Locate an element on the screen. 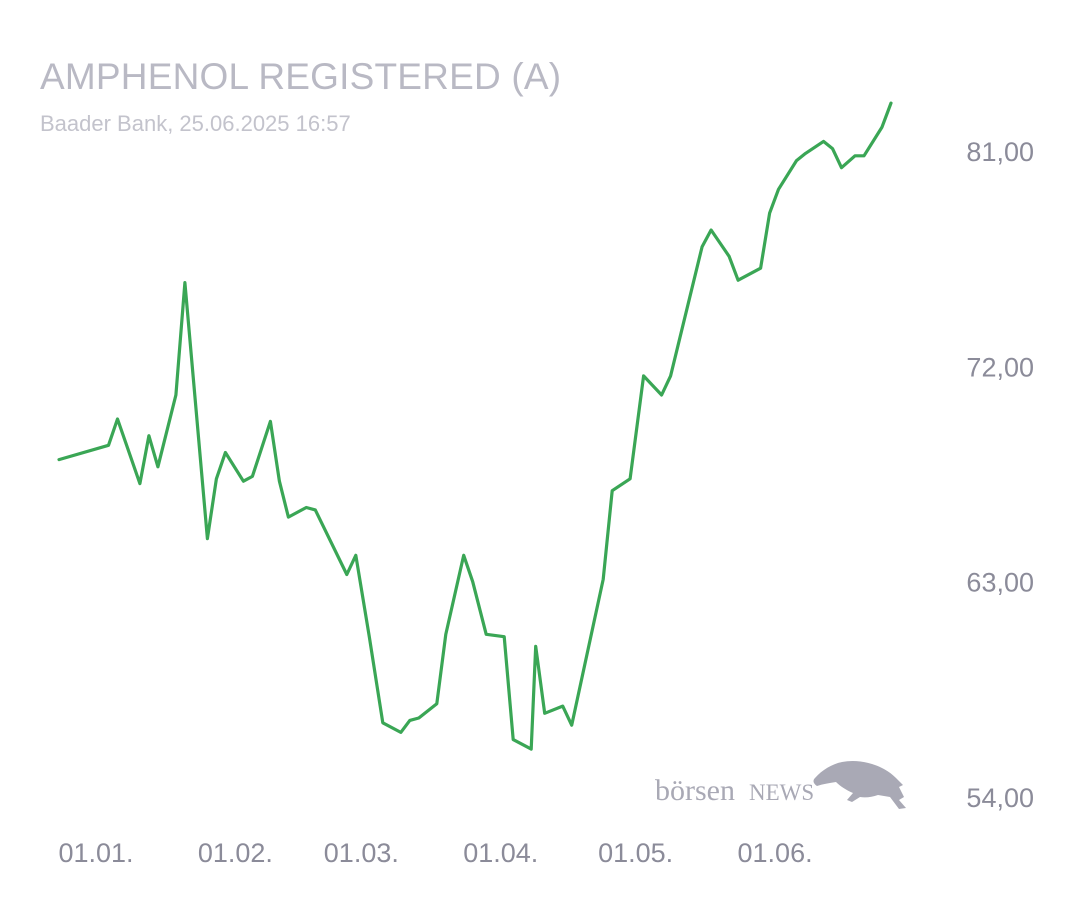  x-tick-label: 01.01. is located at coordinates (95, 853).